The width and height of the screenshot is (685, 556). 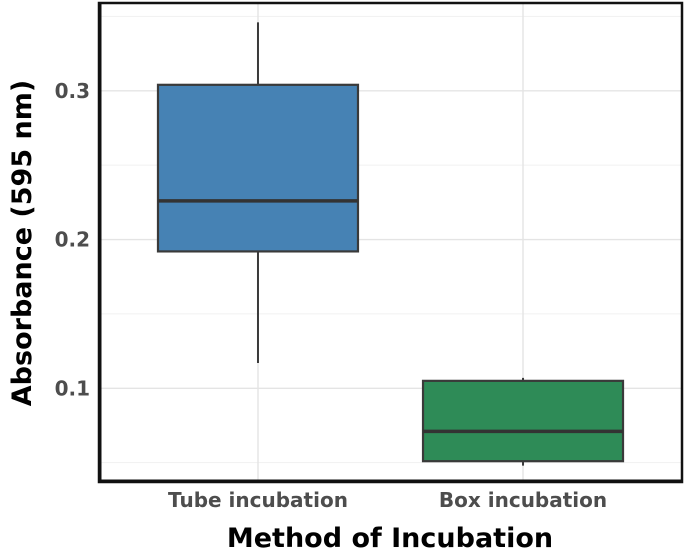 I want to click on y-tick-label-0.2: 0.2, so click(x=72, y=240).